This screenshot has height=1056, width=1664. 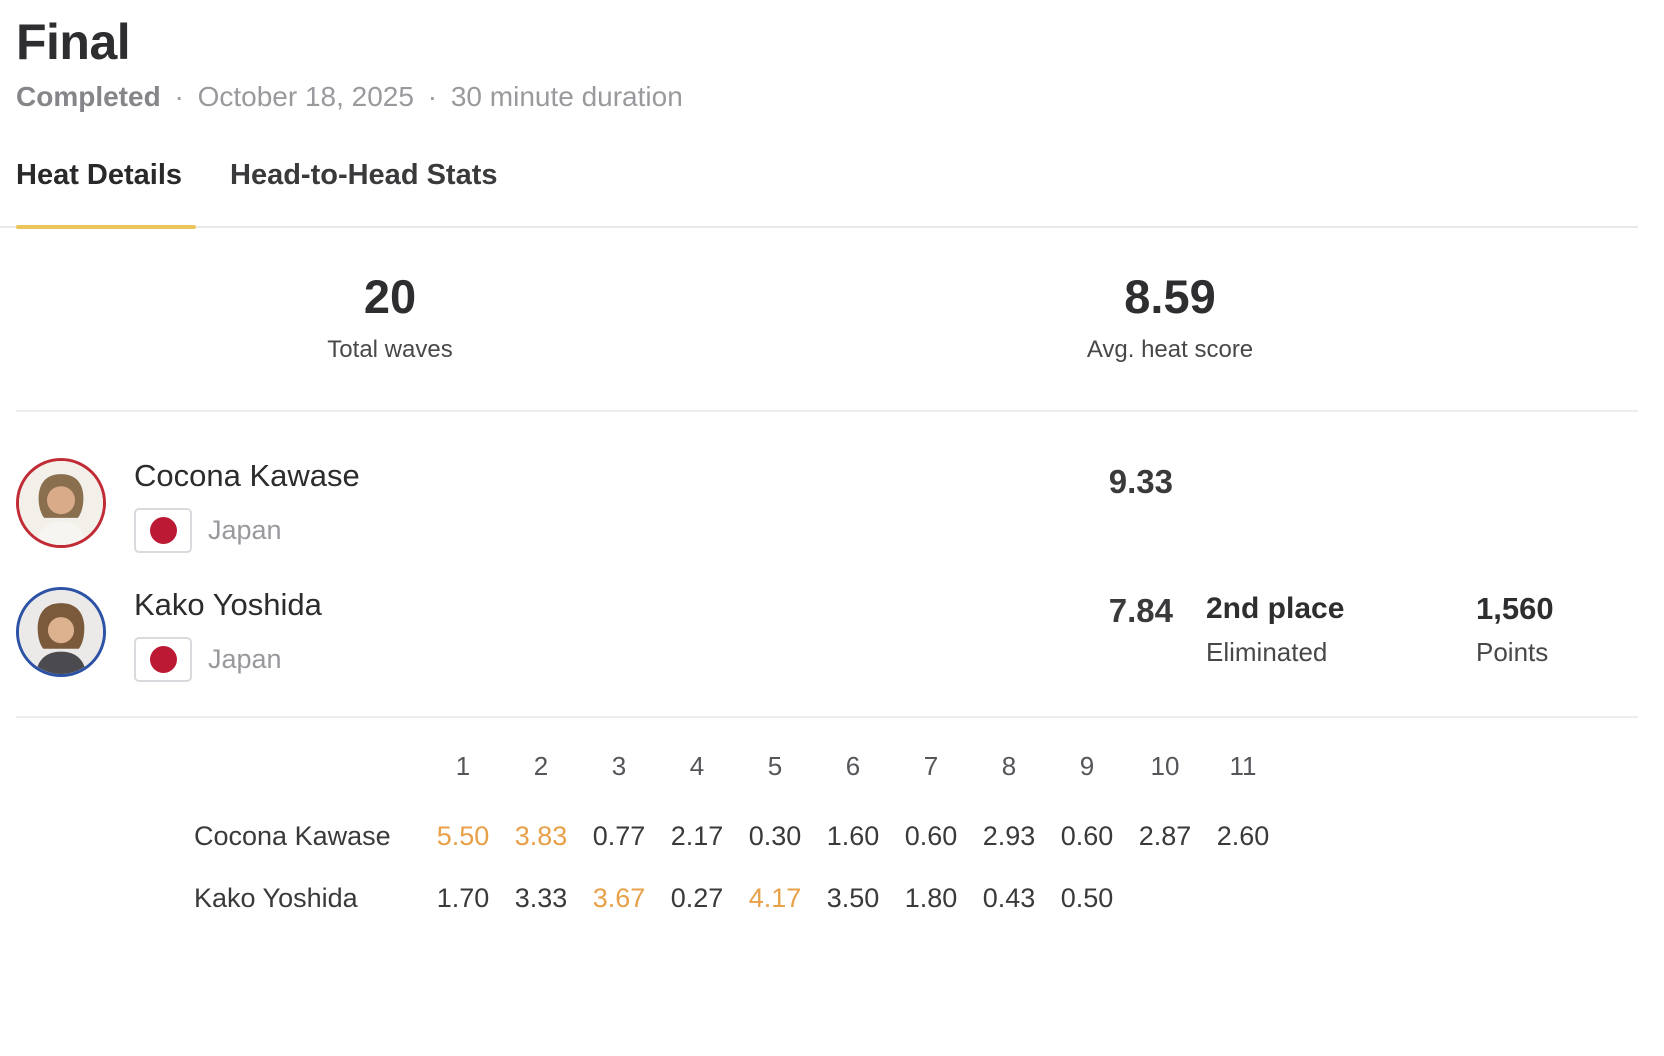 I want to click on wave-number: 6, so click(x=853, y=766).